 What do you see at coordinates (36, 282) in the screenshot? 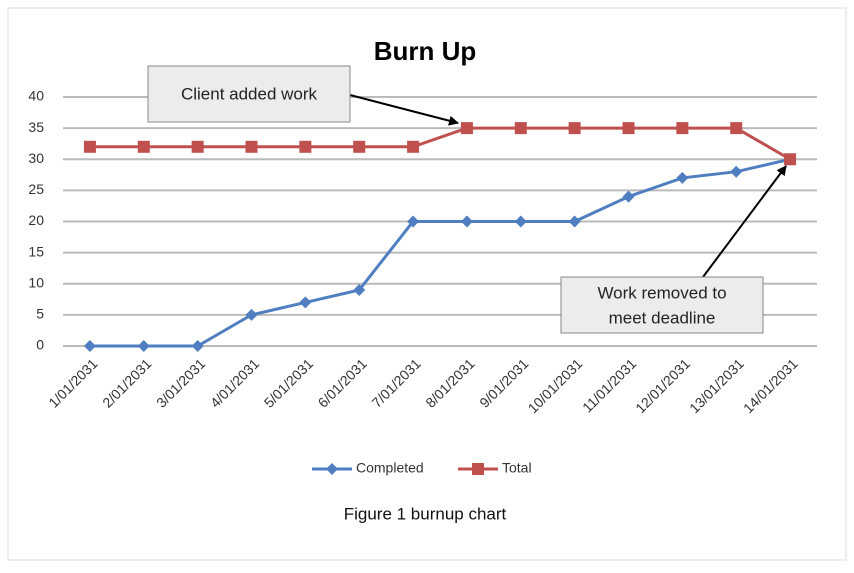
I see `y-tick-label: 10` at bounding box center [36, 282].